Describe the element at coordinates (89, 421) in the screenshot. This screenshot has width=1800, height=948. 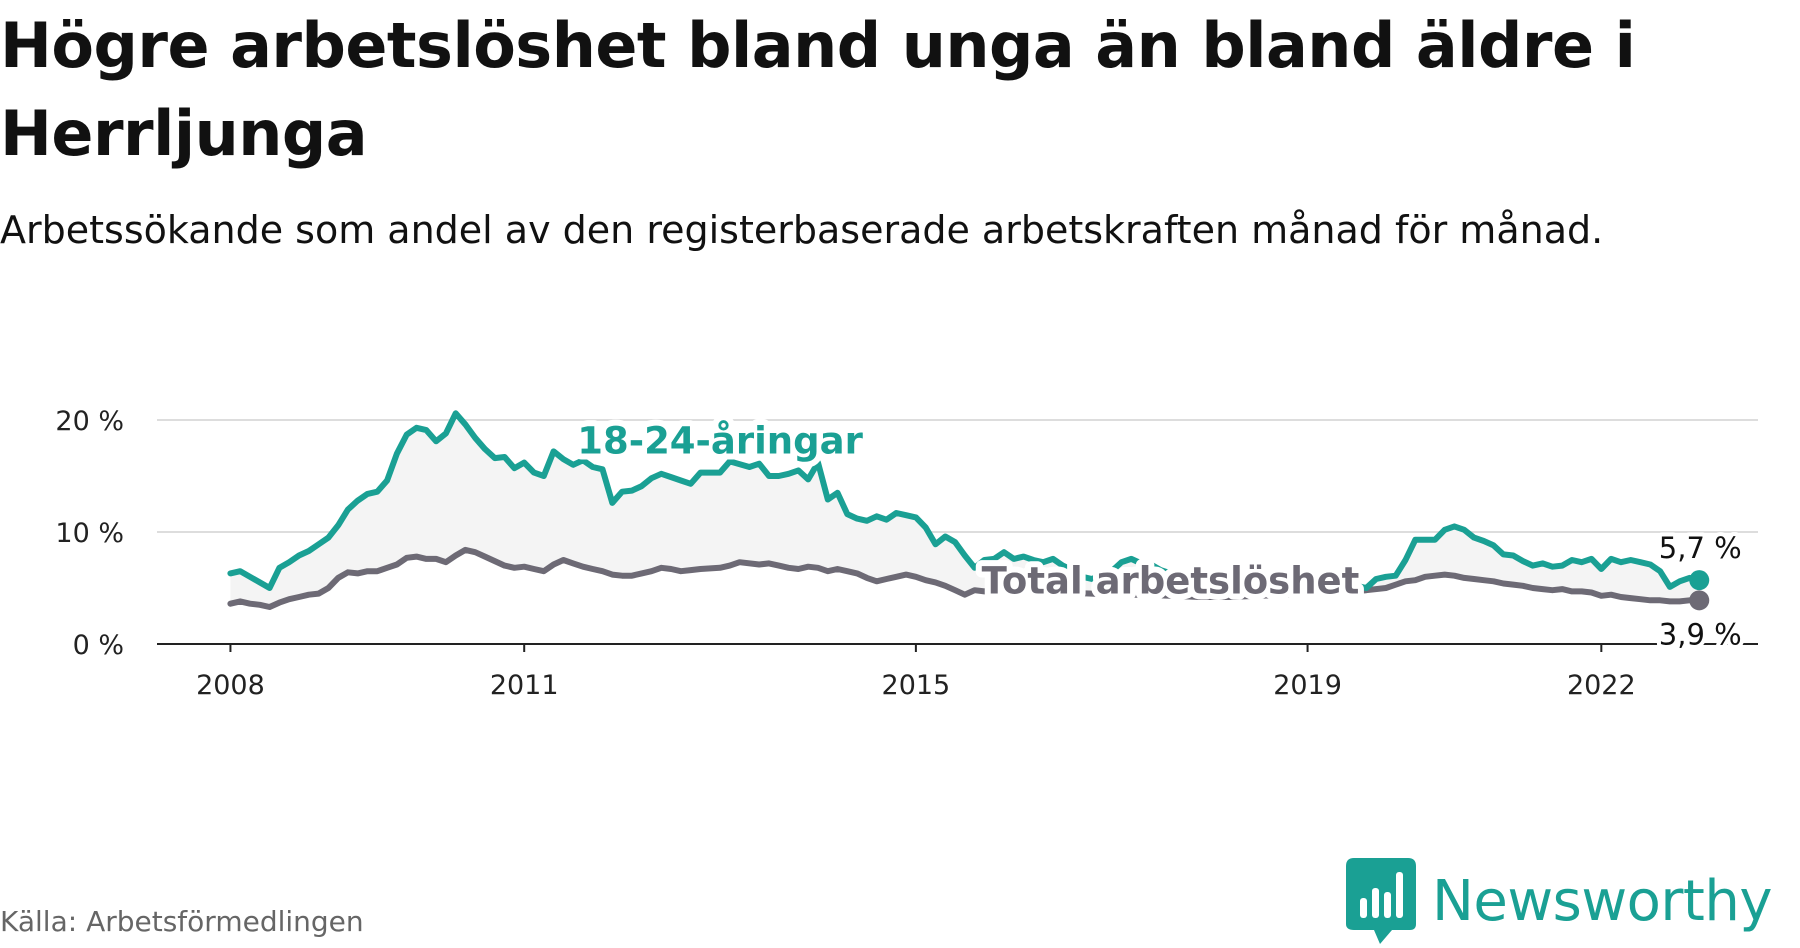
I see `y-tick-label: 20 %` at that location.